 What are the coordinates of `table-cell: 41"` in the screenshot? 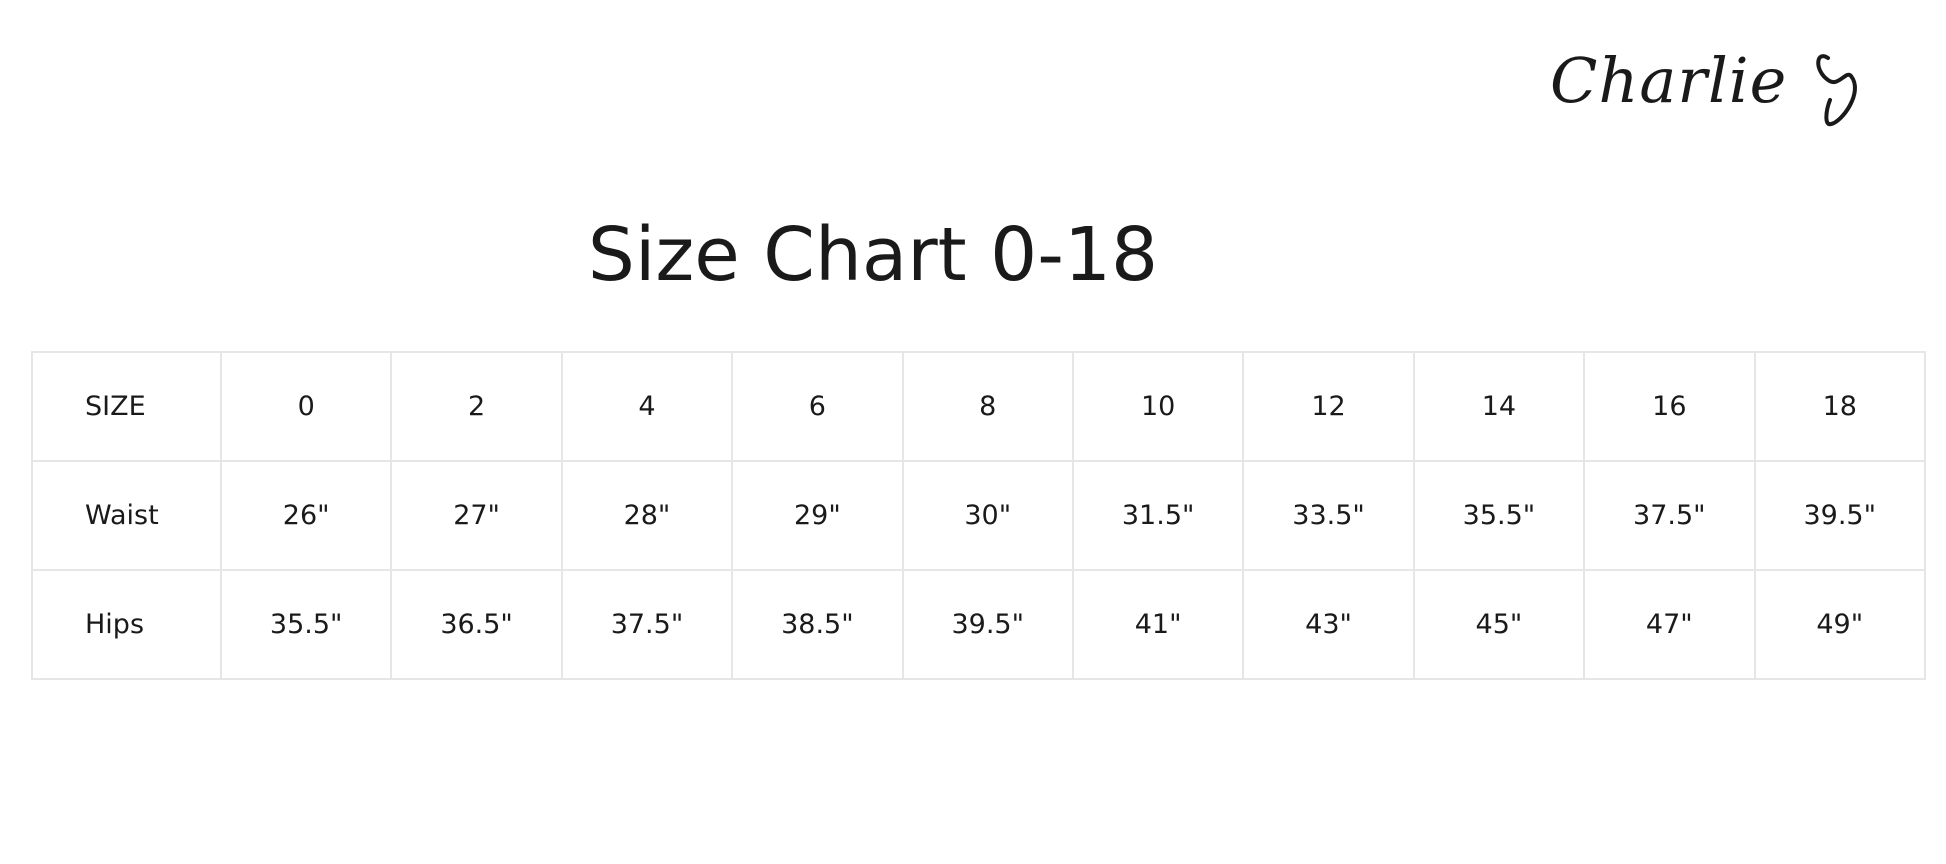 It's located at (1158, 624).